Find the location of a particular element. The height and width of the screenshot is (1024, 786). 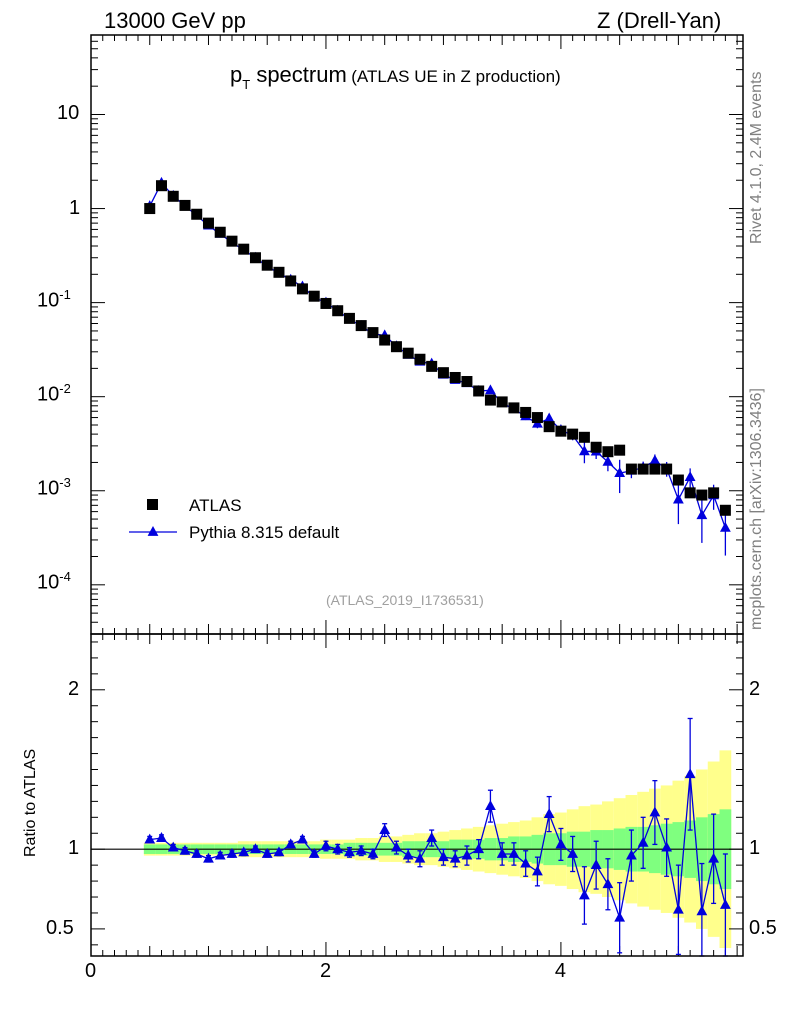

y-tick-exponent: -1 is located at coordinates (65, 294).